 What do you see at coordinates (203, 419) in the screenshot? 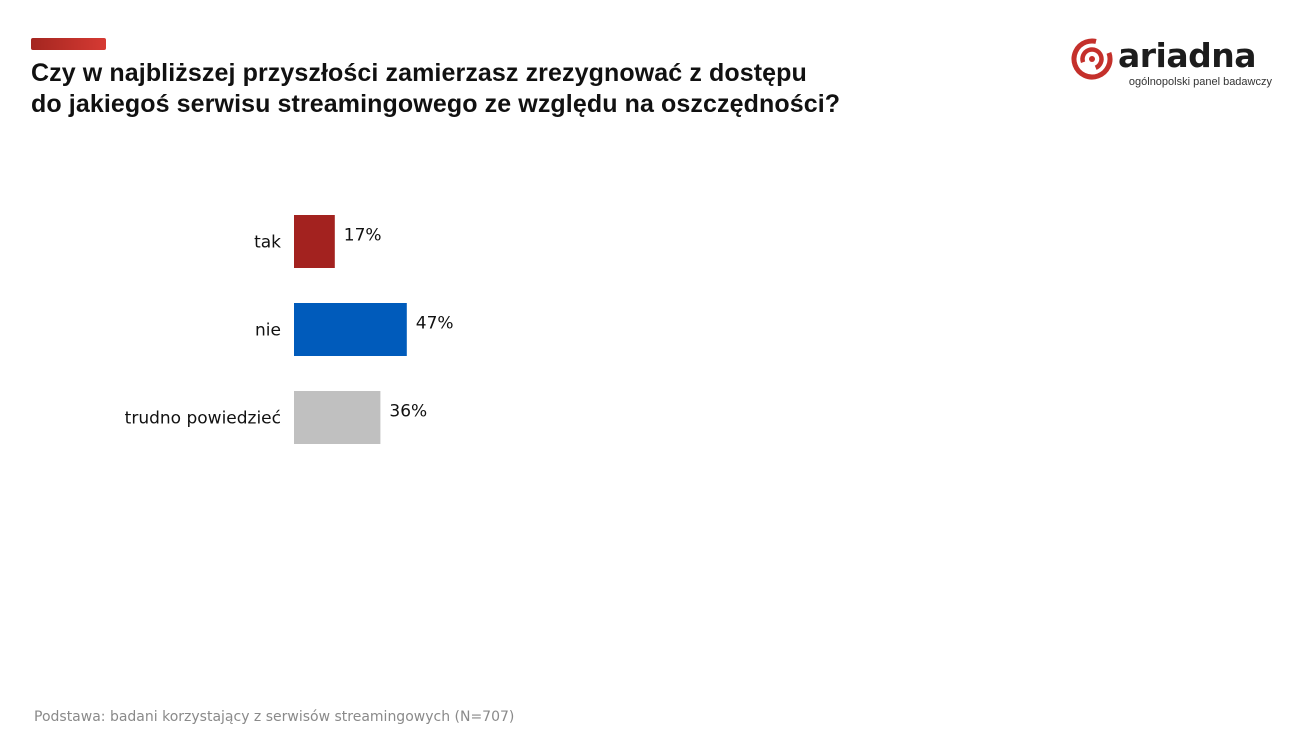
I see `category-label-trudno-powiedziec: trudno powiedzieć` at bounding box center [203, 419].